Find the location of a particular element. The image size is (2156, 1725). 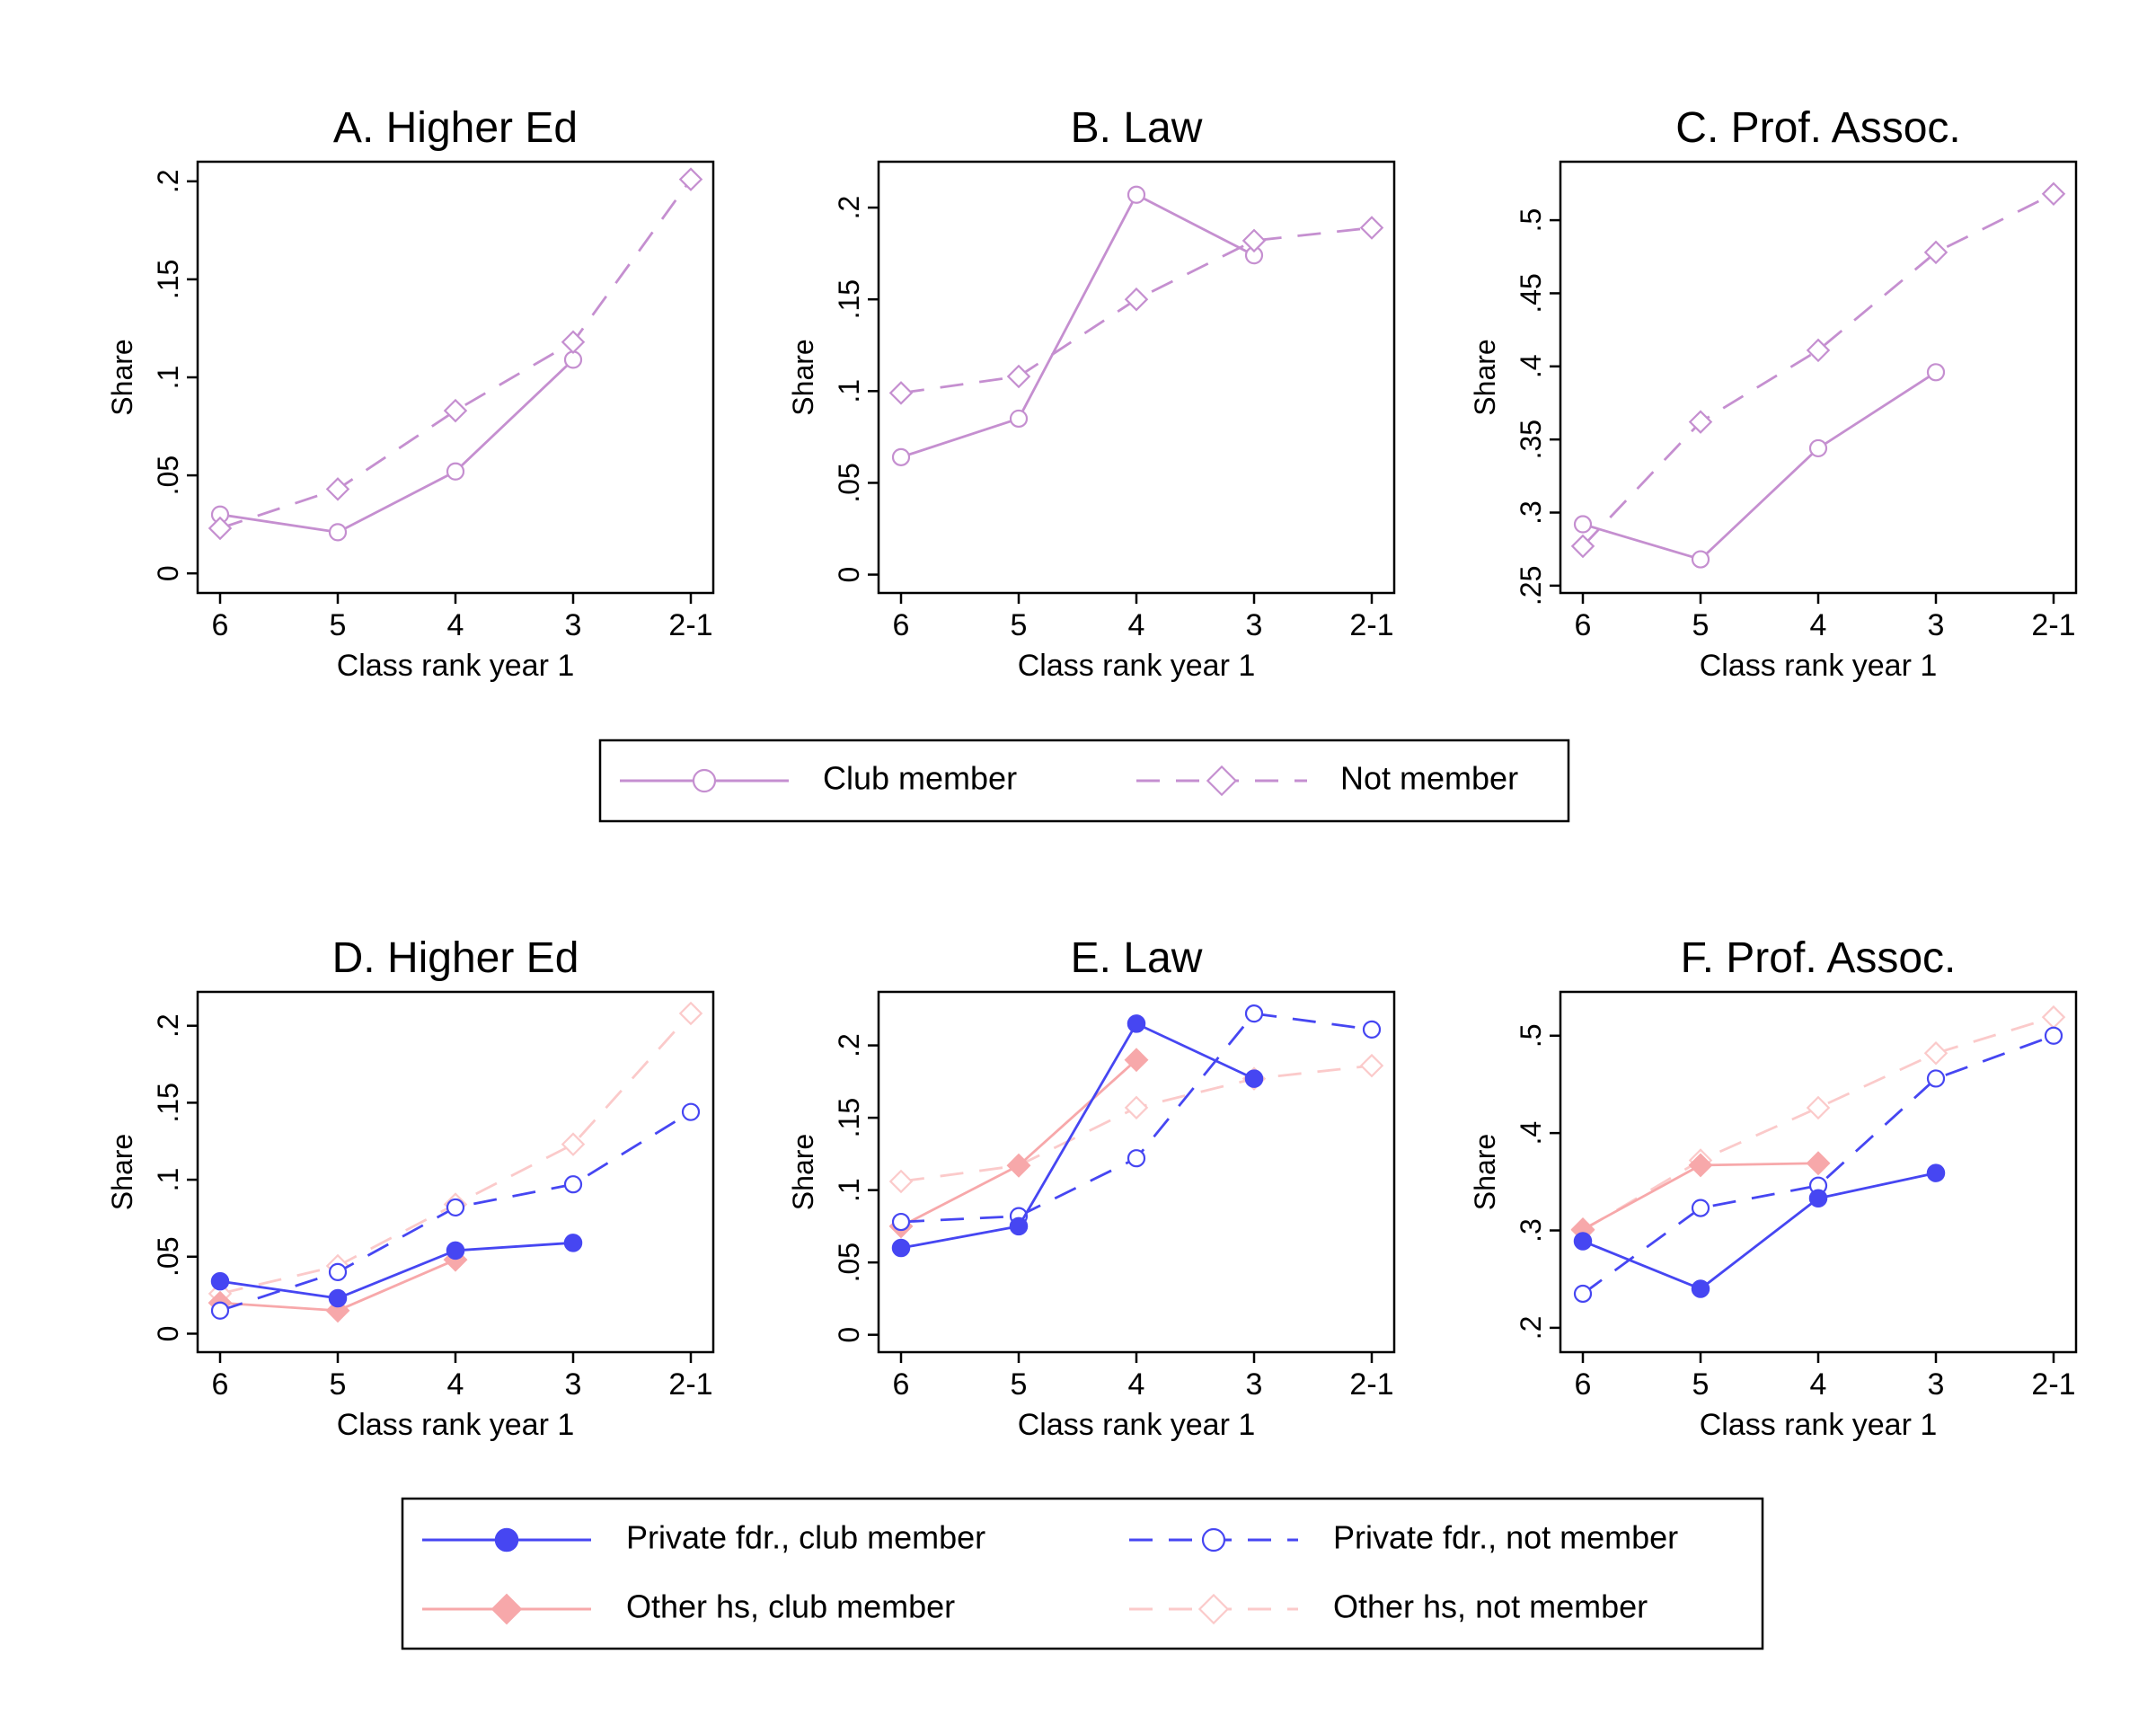

legend-key-not-member is located at coordinates (1222, 781).